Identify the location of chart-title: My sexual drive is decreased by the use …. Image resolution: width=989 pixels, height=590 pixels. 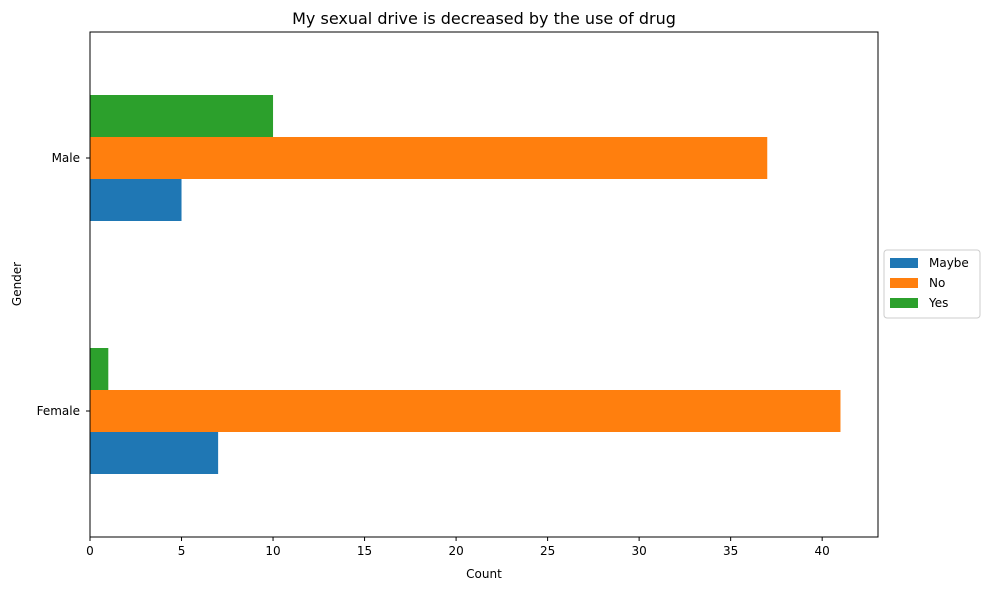
(484, 18).